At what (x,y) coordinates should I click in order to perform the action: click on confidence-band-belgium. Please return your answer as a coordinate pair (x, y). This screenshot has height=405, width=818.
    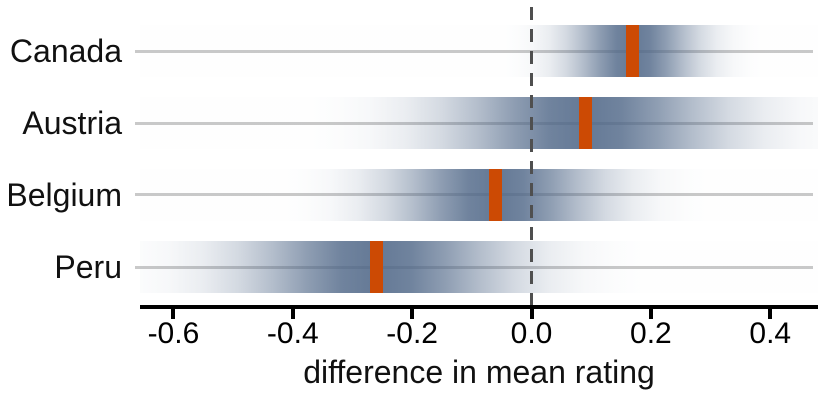
    Looking at the image, I should click on (479, 194).